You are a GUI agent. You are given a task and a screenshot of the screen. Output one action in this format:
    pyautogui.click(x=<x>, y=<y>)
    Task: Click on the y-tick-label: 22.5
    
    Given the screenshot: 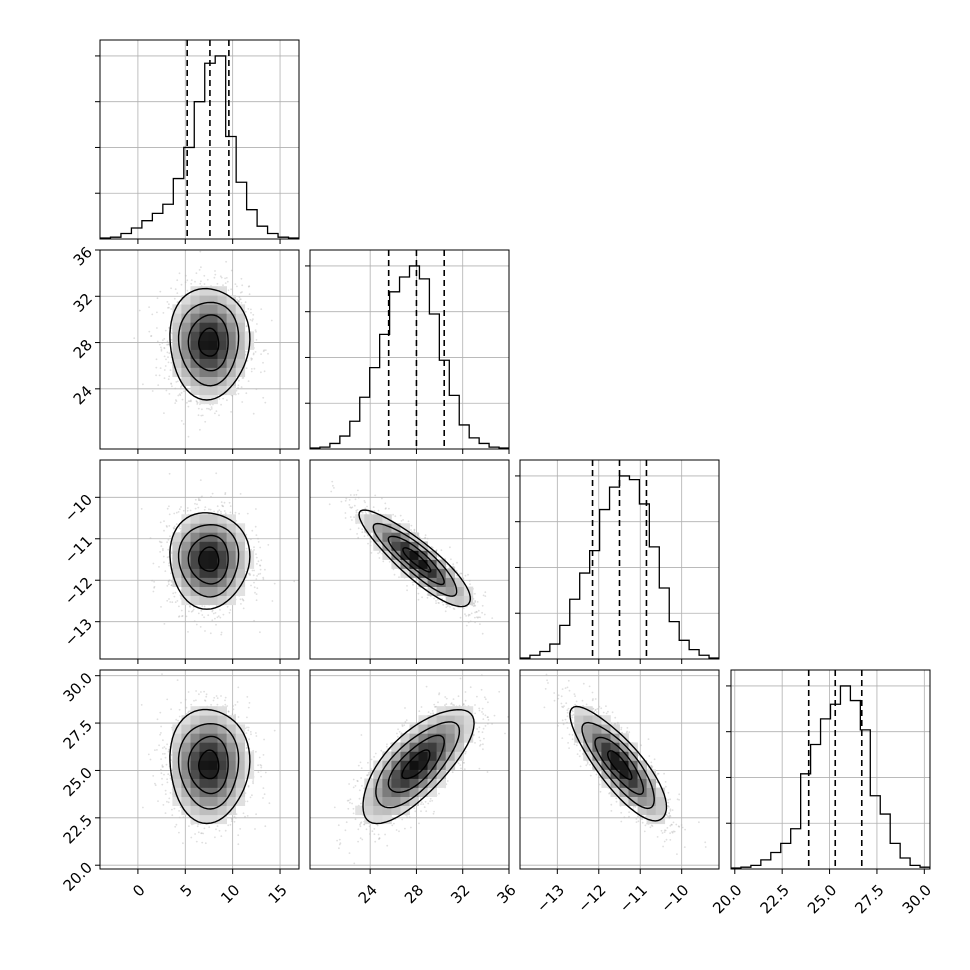 What is the action you would take?
    pyautogui.click(x=78, y=829)
    